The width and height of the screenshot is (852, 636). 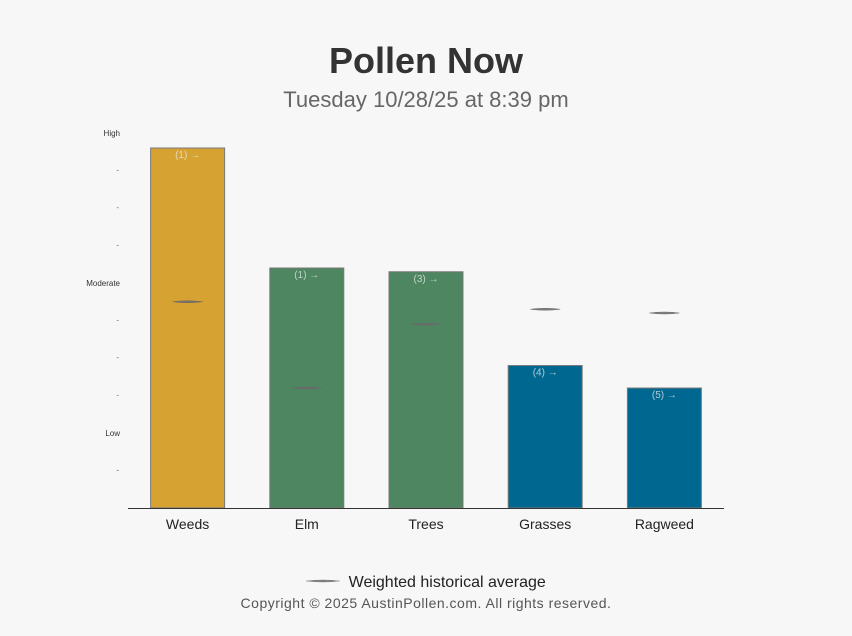 What do you see at coordinates (117, 207) in the screenshot?
I see `y-minor-tick-6: -` at bounding box center [117, 207].